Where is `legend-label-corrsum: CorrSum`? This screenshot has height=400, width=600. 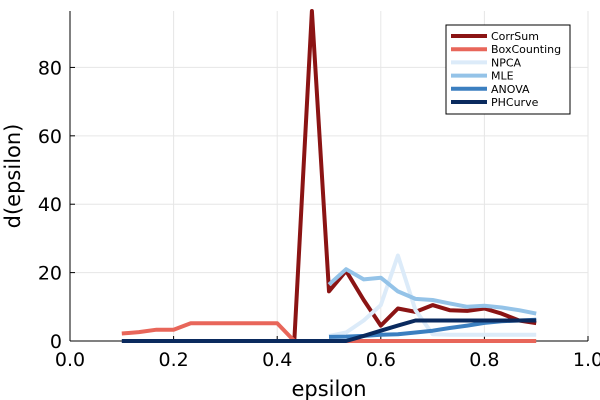
legend-label-corrsum: CorrSum is located at coordinates (515, 36).